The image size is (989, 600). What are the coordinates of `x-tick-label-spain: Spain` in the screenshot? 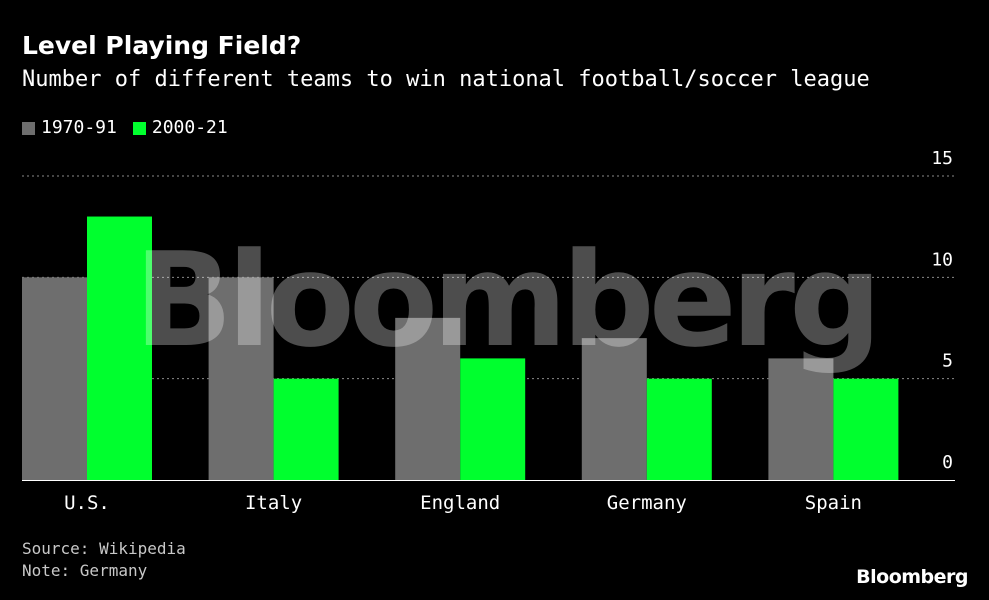 It's located at (833, 503).